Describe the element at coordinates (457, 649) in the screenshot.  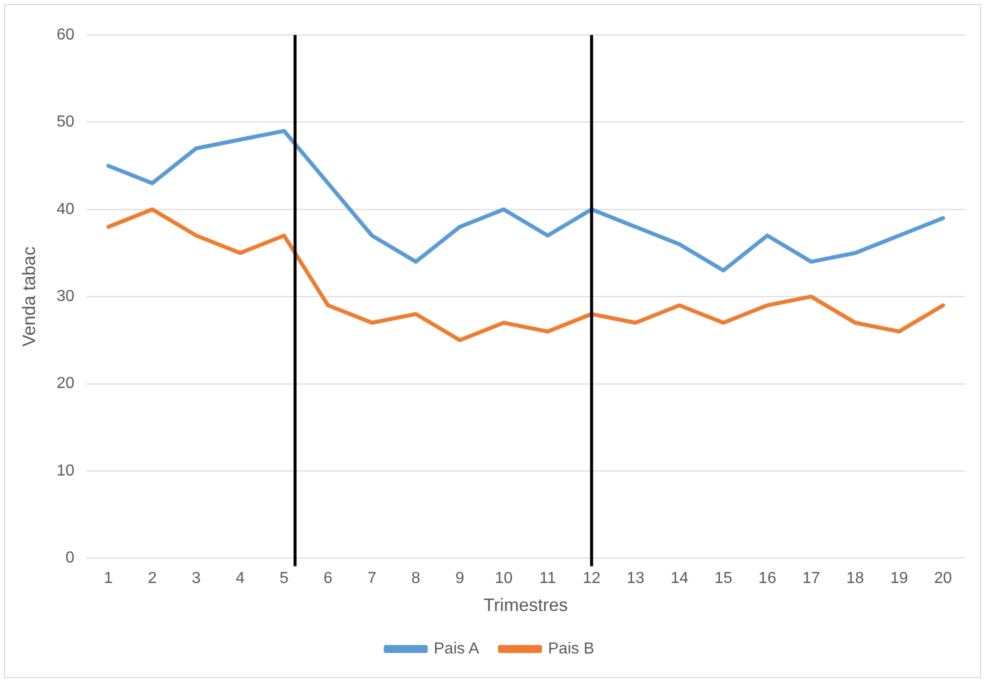
I see `legend-label: Pais A` at that location.